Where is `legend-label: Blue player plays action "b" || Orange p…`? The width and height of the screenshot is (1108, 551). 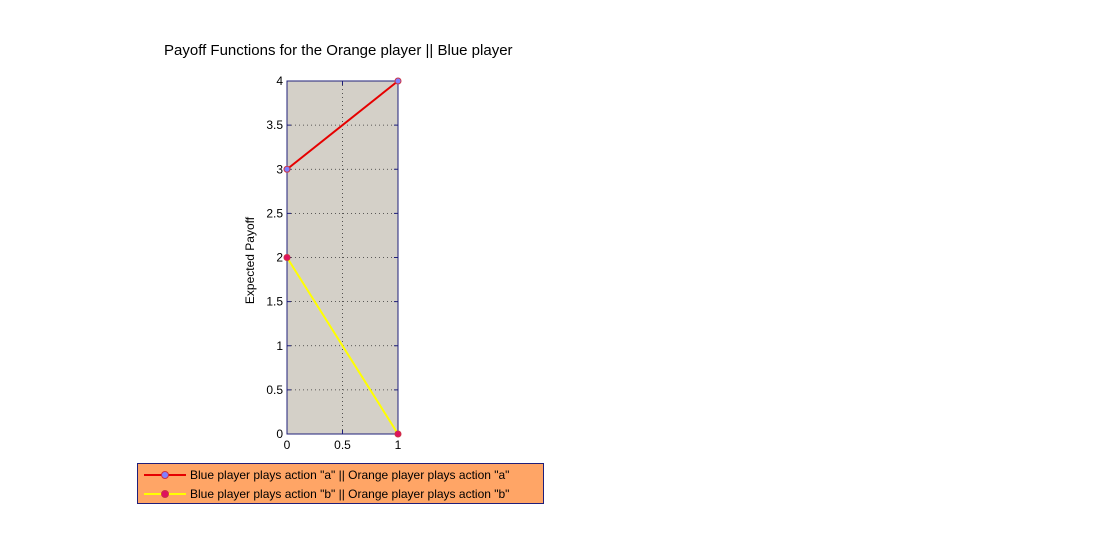 legend-label: Blue player plays action "b" || Orange p… is located at coordinates (350, 494).